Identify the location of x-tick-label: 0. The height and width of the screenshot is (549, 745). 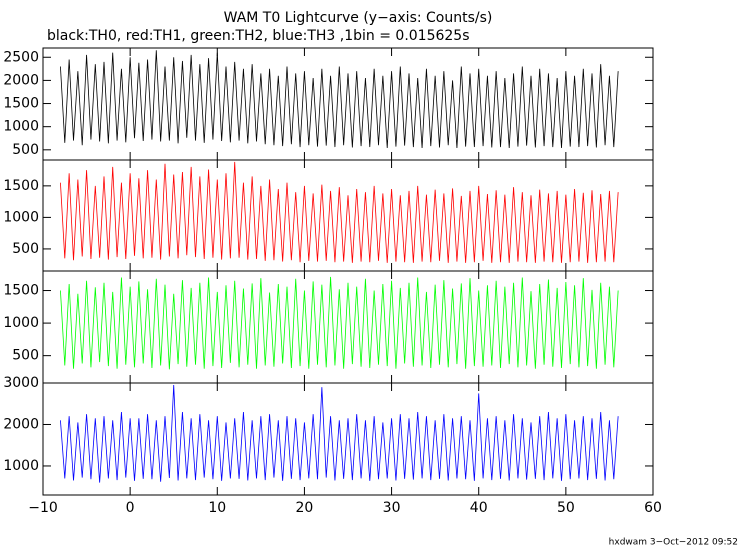
(130, 508).